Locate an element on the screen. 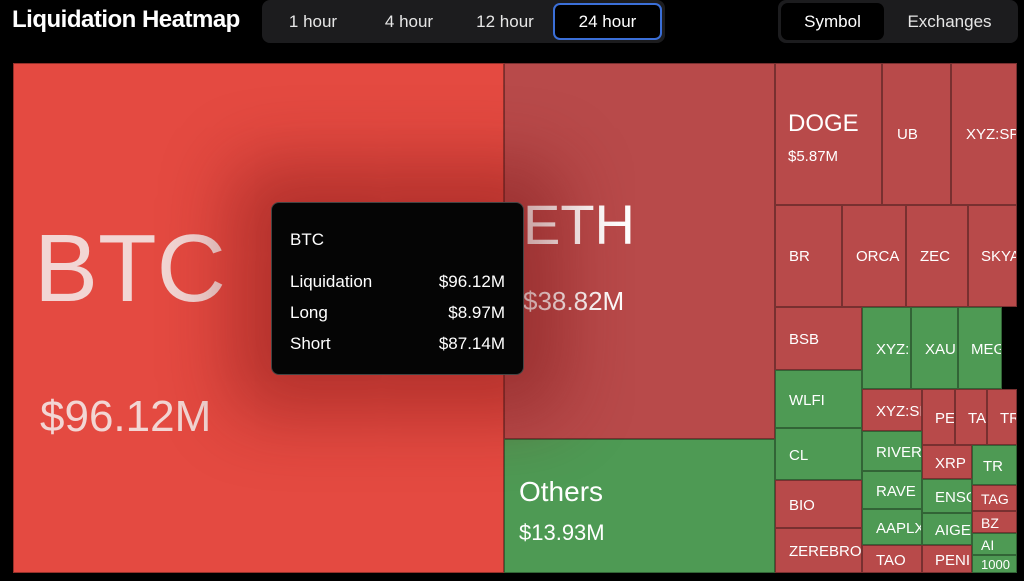 This screenshot has width=1024, height=581. cell-symbol: AIGE is located at coordinates (953, 530).